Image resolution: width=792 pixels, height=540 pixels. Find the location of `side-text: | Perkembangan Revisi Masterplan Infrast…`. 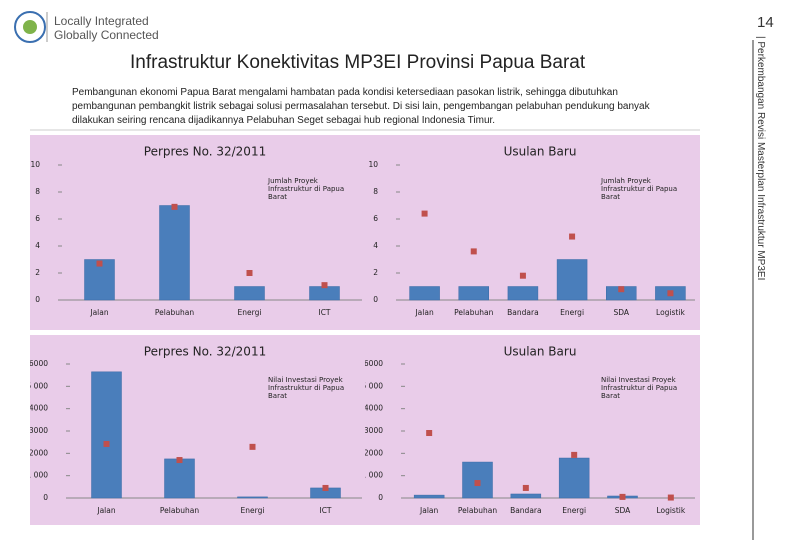

side-text: | Perkembangan Revisi Masterplan Infrast… is located at coordinates (760, 158).